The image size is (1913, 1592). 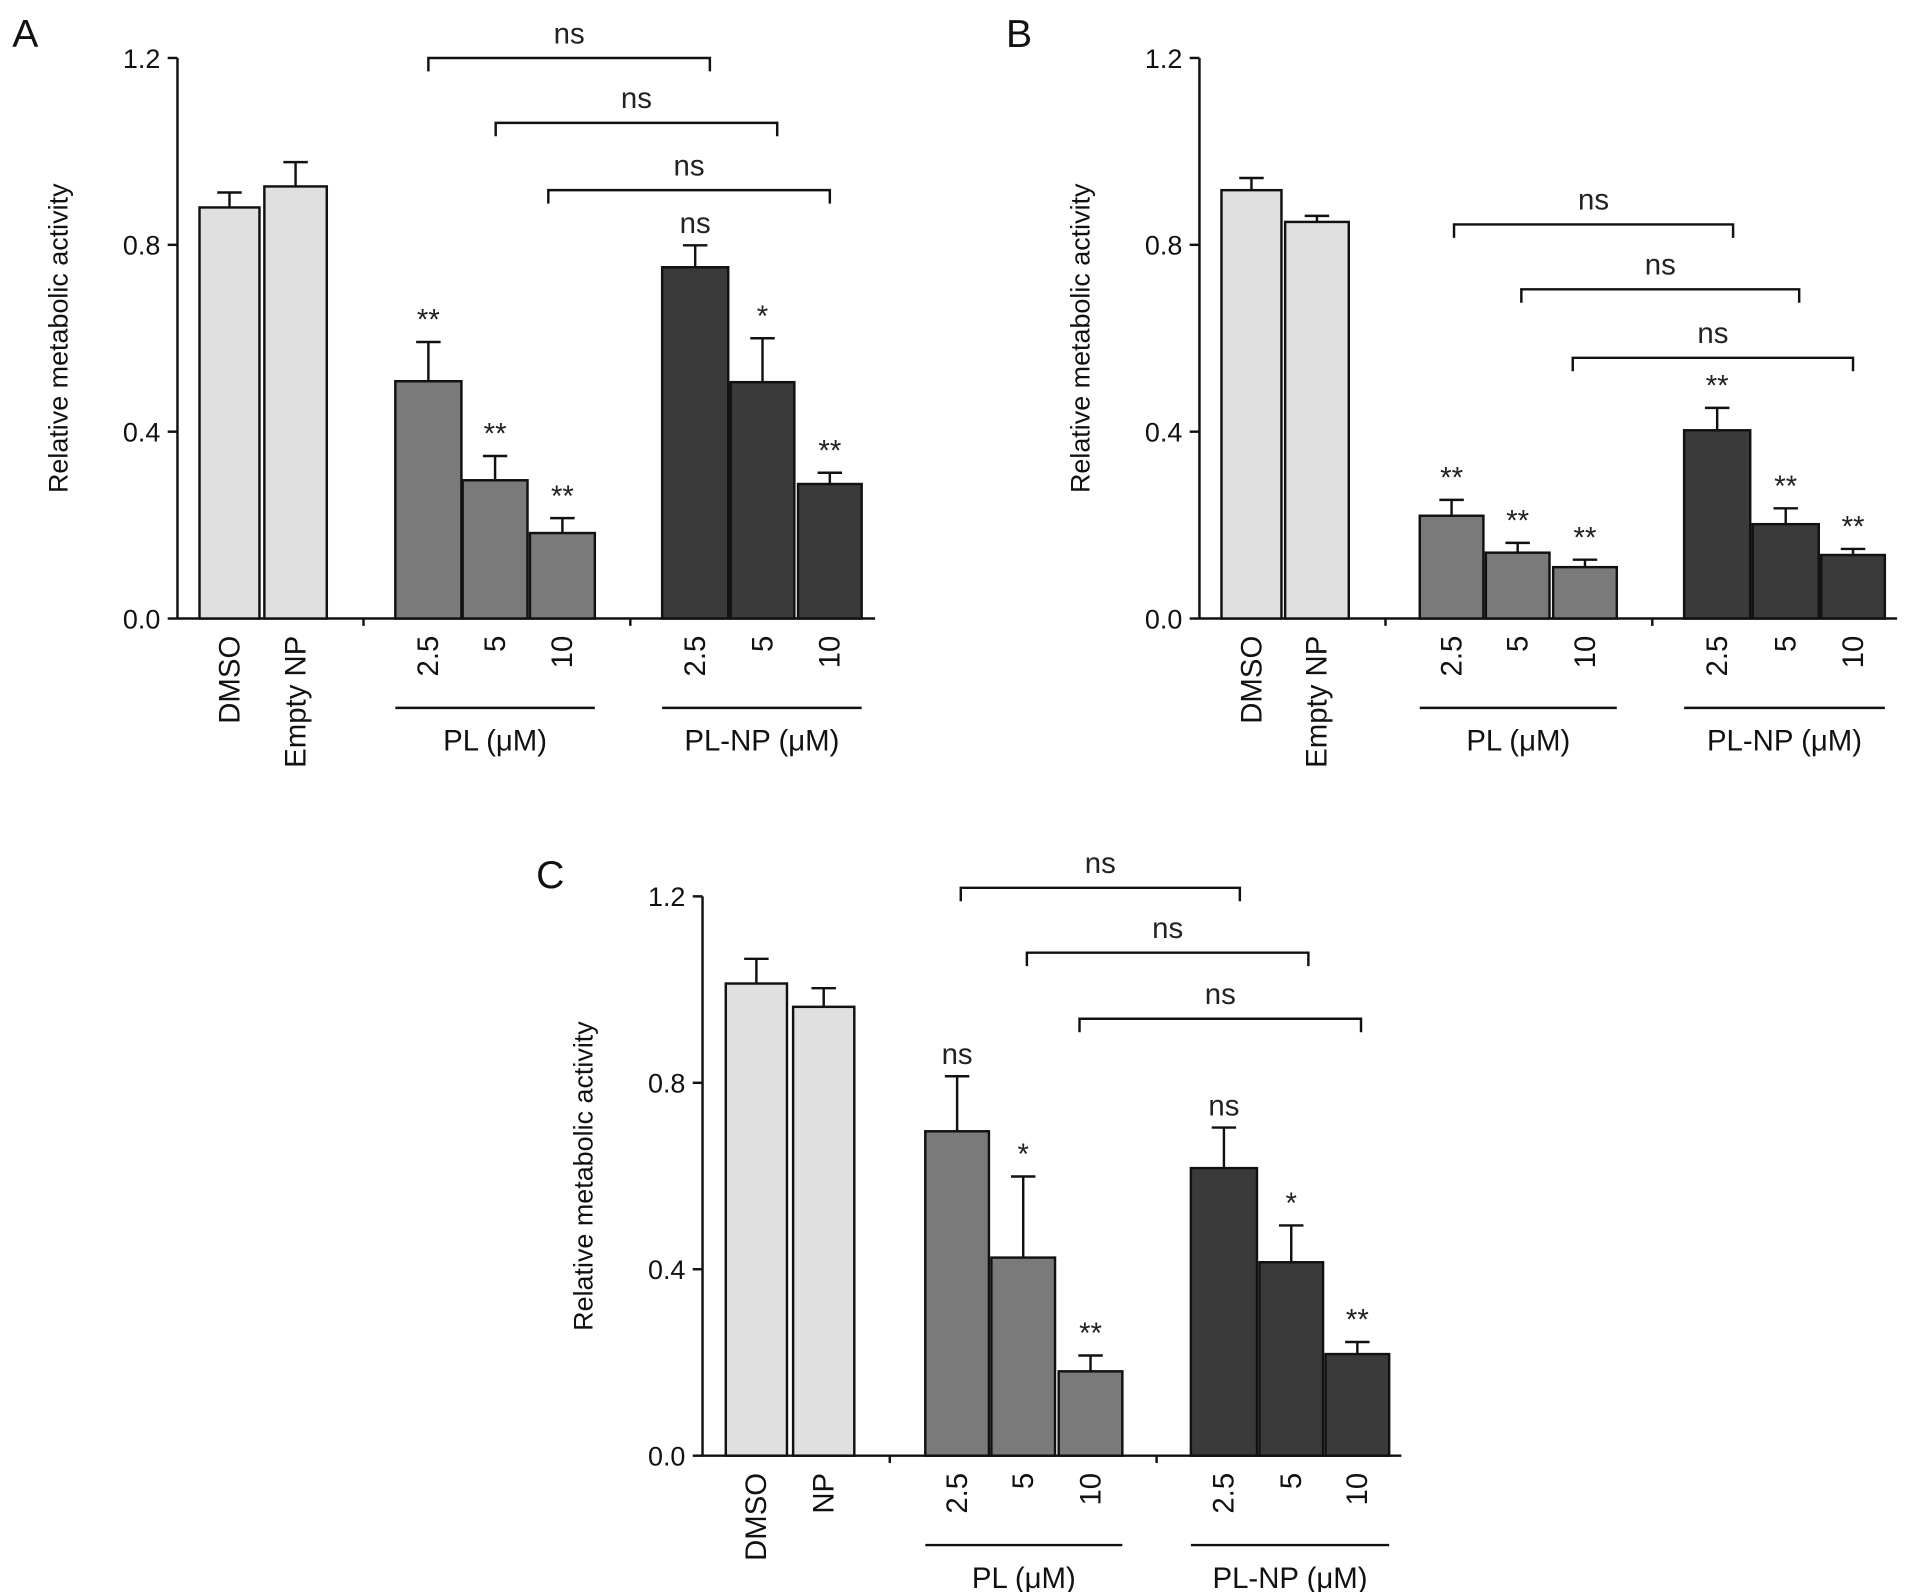 What do you see at coordinates (823, 1493) in the screenshot?
I see `x-tick-label: NP` at bounding box center [823, 1493].